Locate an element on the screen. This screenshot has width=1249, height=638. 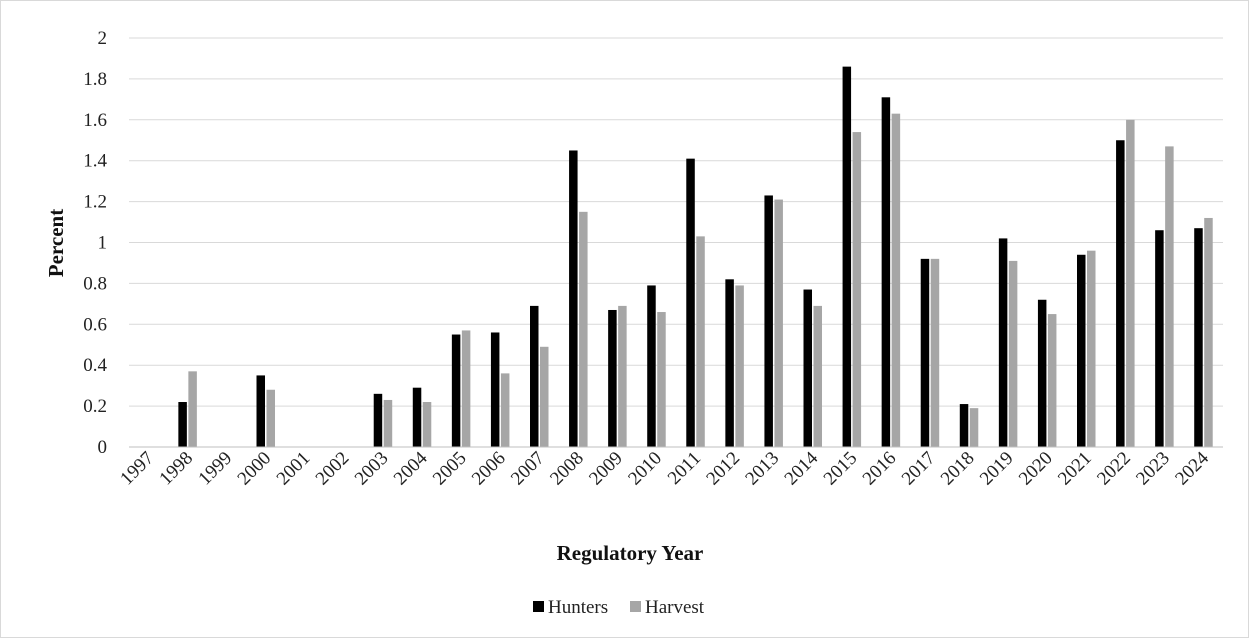
bar-harvest-2024 is located at coordinates (1208, 332).